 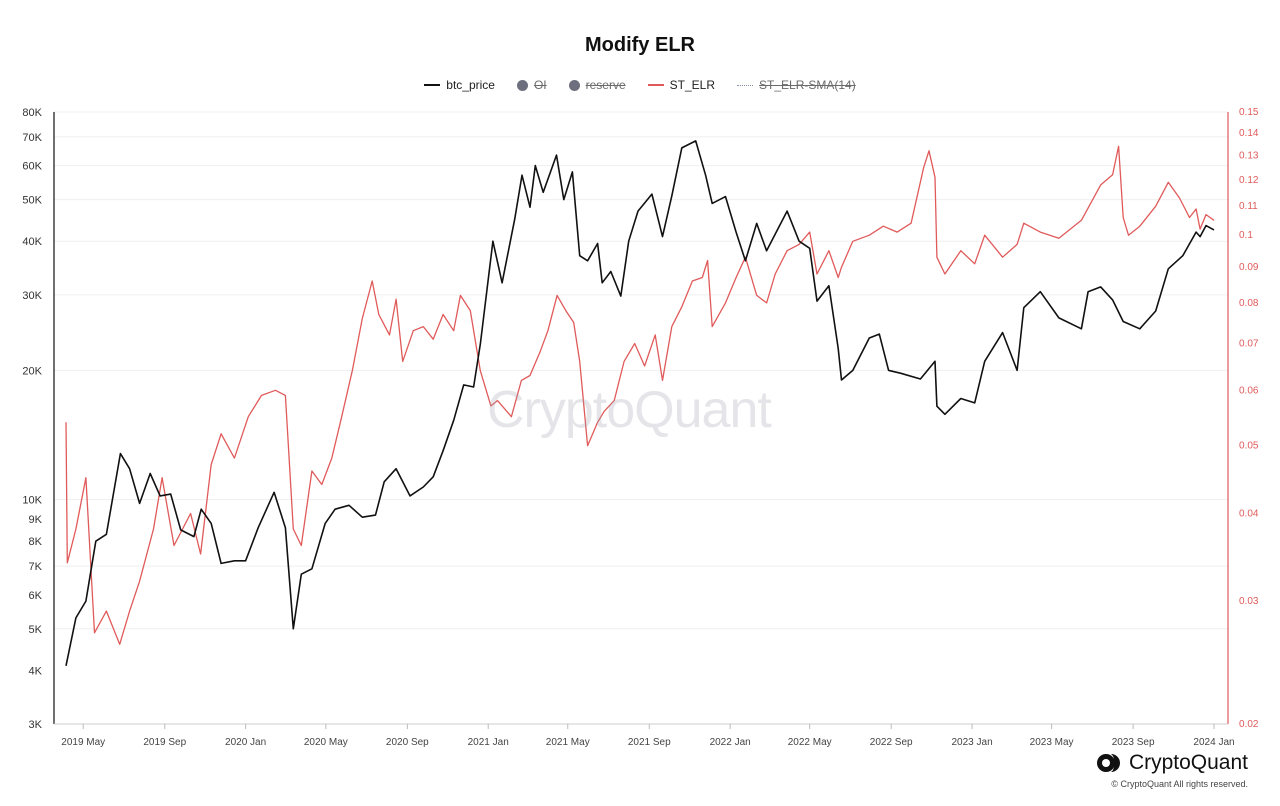 I want to click on y-right-tick-label: 0.1, so click(x=1246, y=235).